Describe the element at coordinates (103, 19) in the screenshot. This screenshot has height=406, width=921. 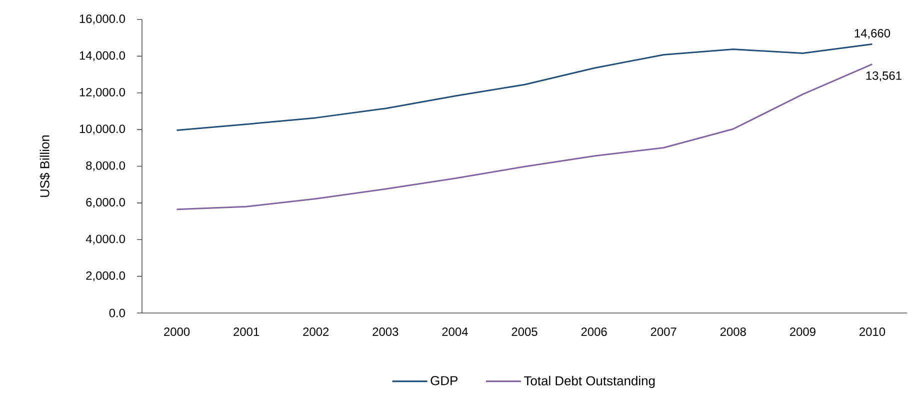
I see `y-tick-label: 16,000.0` at that location.